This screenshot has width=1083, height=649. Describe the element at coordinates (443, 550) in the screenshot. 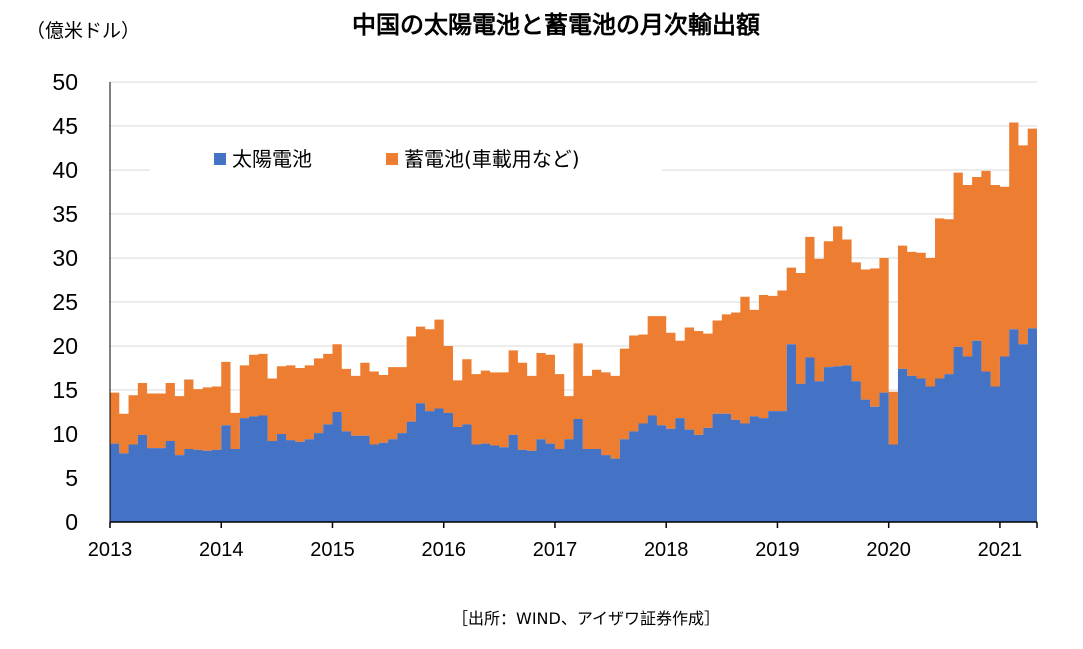

I see `x-tick-label: 2016` at that location.